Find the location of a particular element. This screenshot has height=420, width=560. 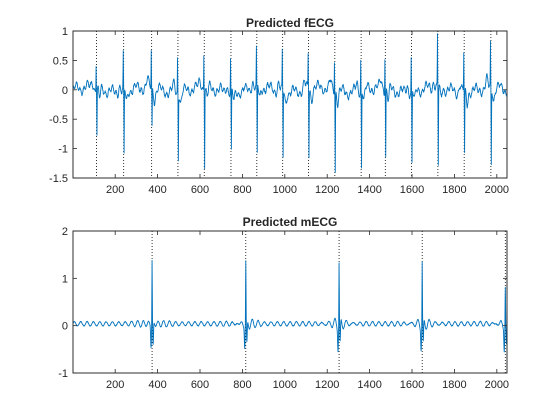

mecg-x-tick-label: 1200 is located at coordinates (327, 385).